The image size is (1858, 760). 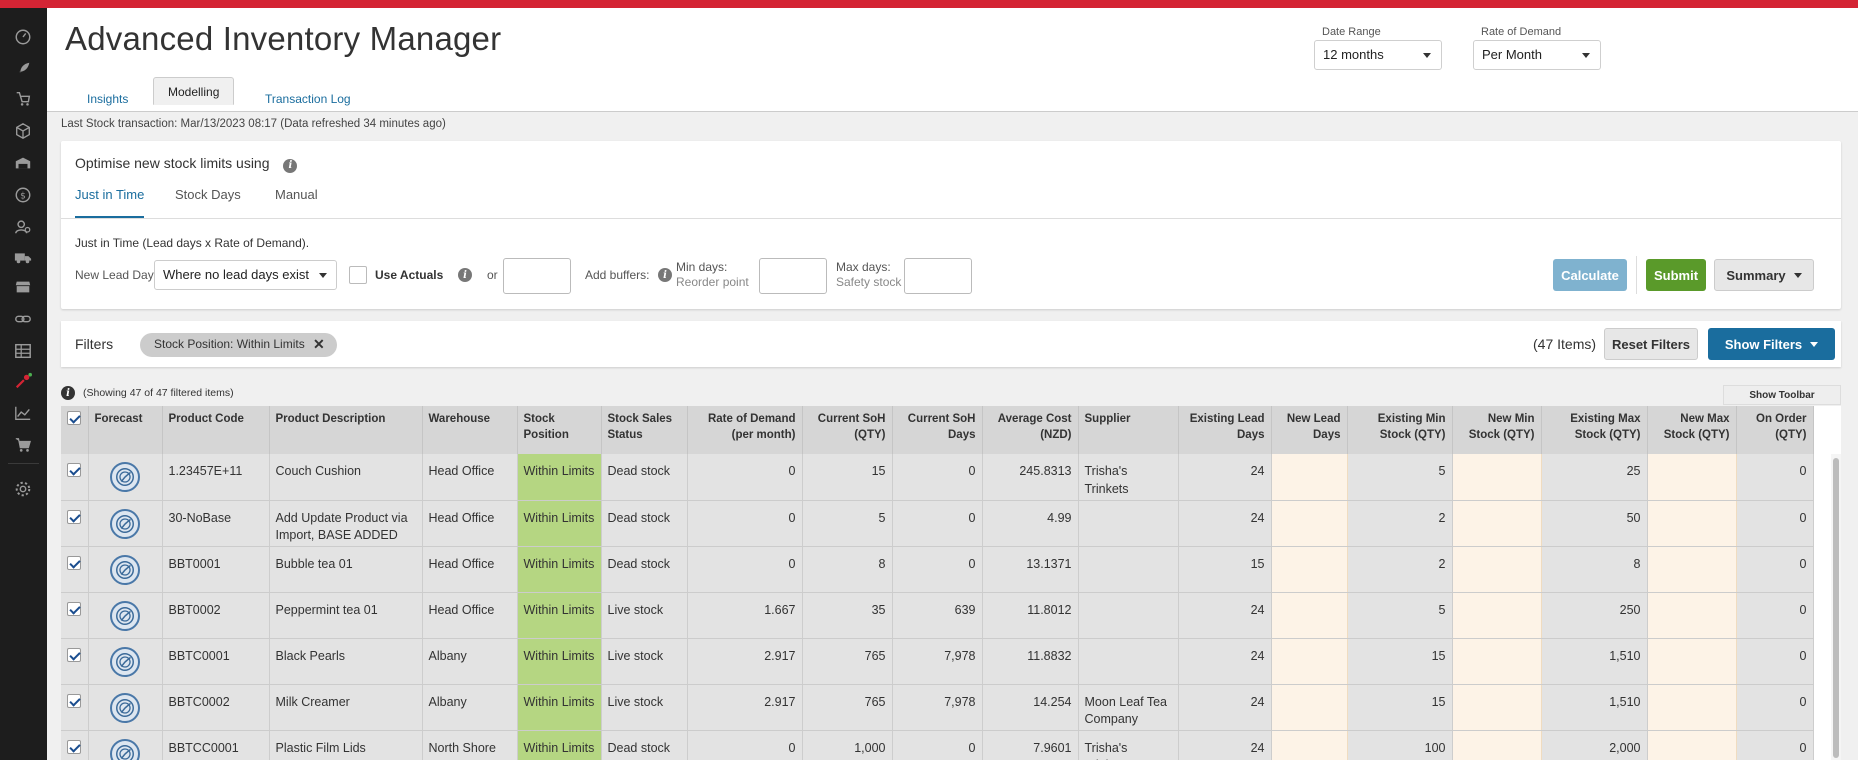 I want to click on tab-just-in-time: Just in Time, so click(x=110, y=202).